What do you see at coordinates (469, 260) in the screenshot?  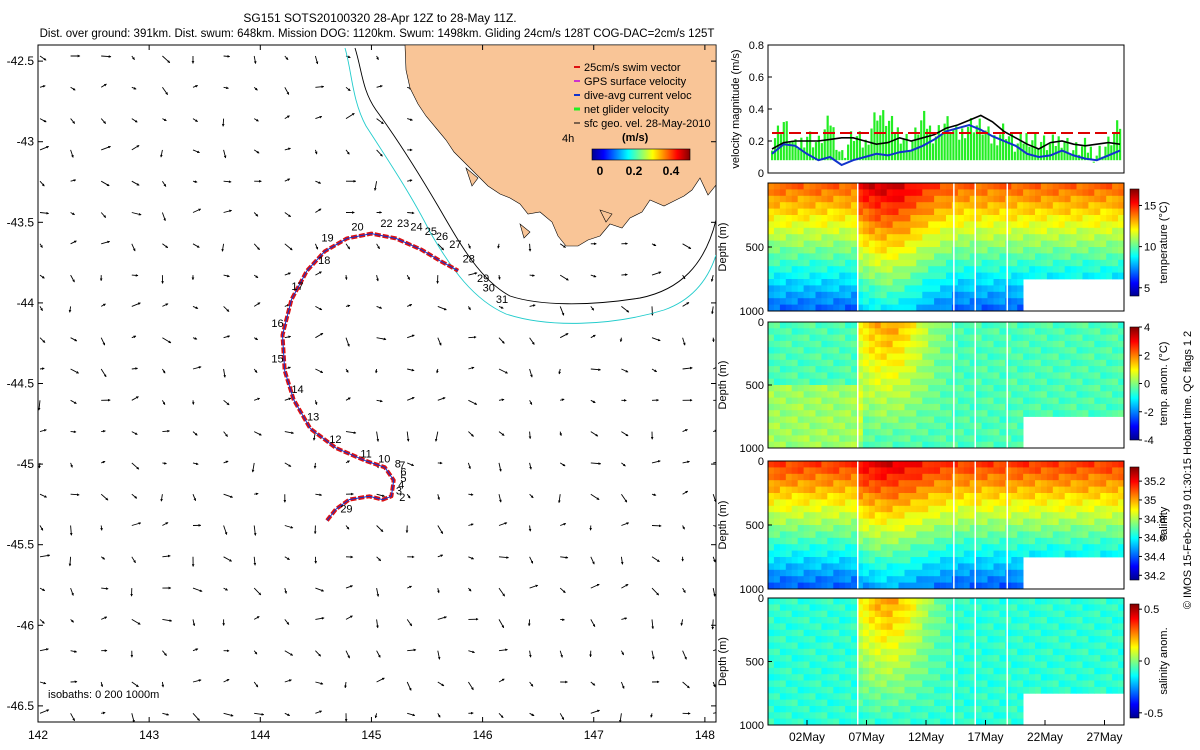 I see `dive-number-label: 28` at bounding box center [469, 260].